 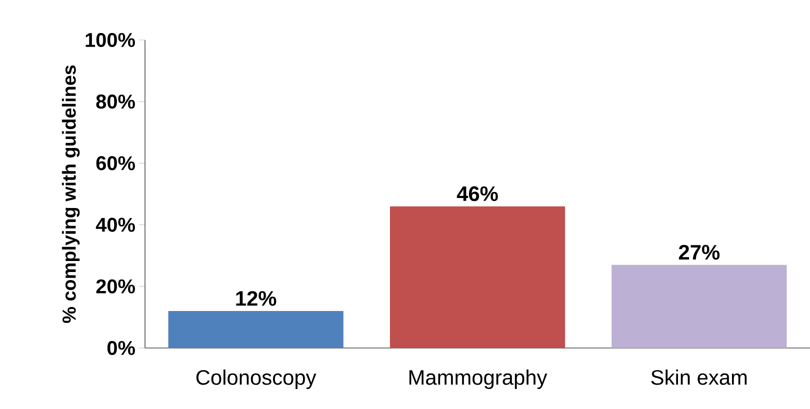 What do you see at coordinates (71, 194) in the screenshot?
I see `y-axis-title: % complying with guidelines` at bounding box center [71, 194].